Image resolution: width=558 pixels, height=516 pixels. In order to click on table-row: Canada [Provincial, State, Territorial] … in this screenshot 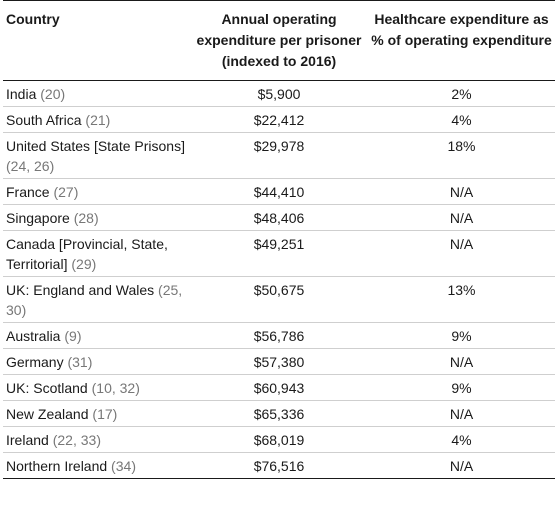, I will do `click(279, 254)`.